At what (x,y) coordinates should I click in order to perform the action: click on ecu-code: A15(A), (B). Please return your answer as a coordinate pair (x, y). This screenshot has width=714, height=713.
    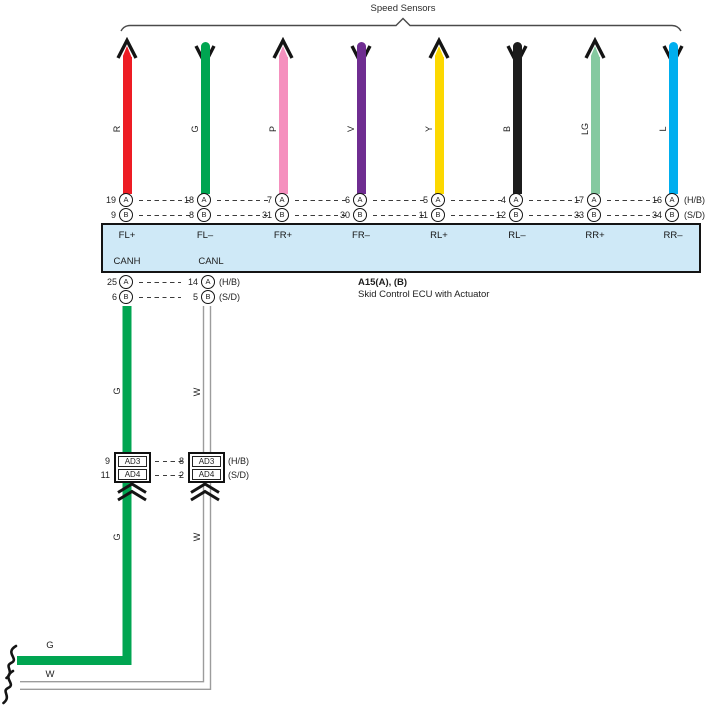
    Looking at the image, I should click on (383, 282).